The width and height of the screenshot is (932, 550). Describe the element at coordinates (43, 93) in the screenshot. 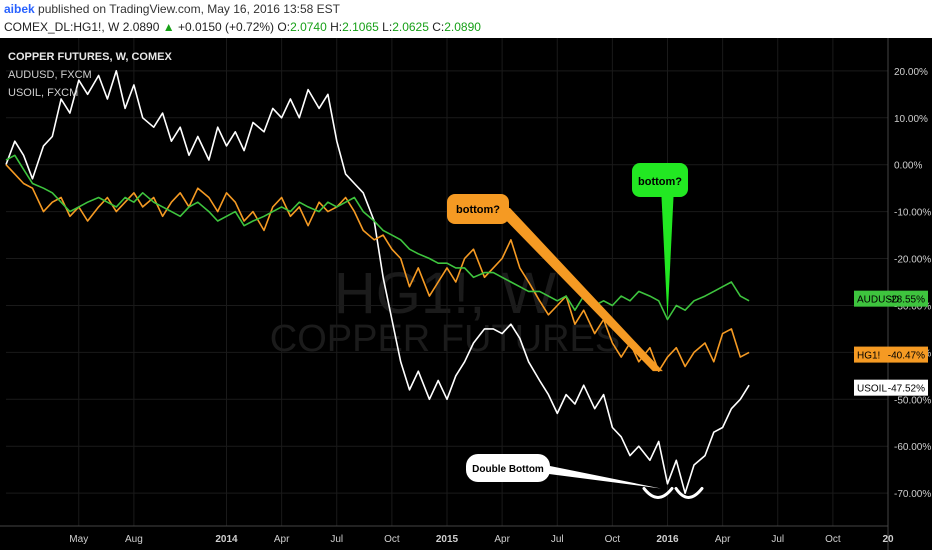

I see `legend-item-usoil: USOIL, FXCM` at that location.